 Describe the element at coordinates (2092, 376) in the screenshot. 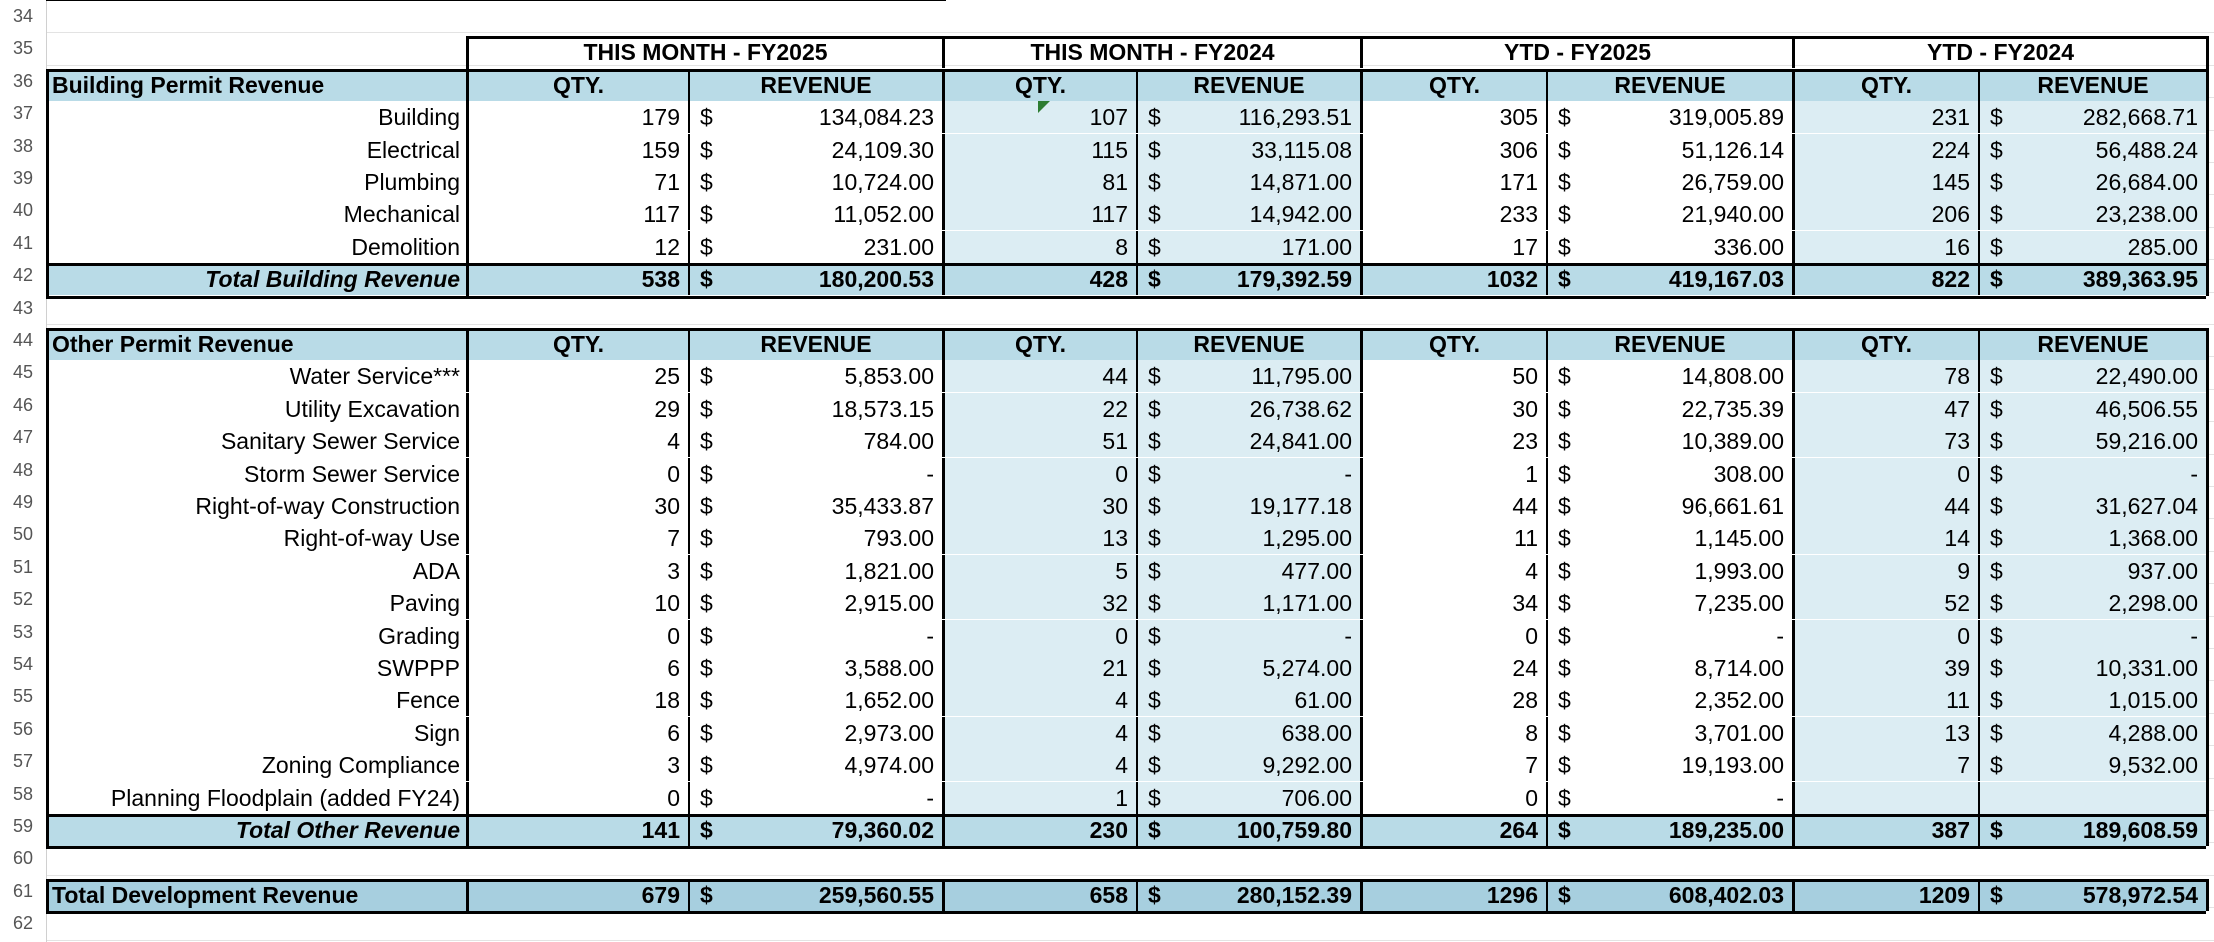

I see `other-row-revenue-cell: $22,490.00` at that location.